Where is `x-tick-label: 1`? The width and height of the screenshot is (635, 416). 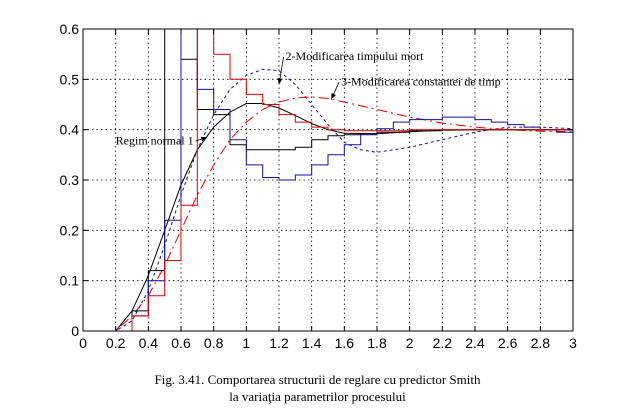
x-tick-label: 1 is located at coordinates (246, 343).